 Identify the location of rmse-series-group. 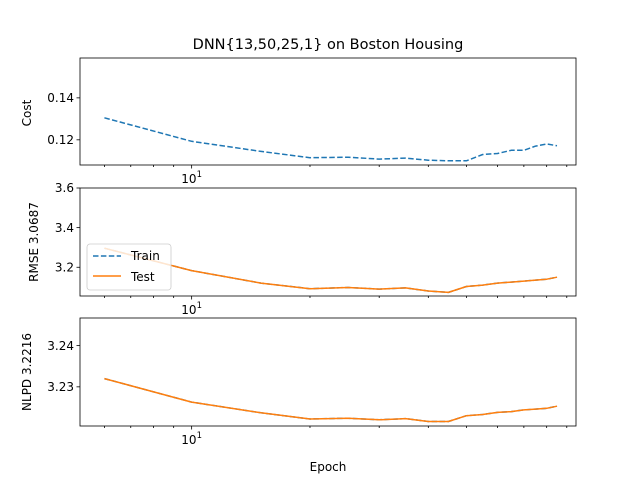
(331, 270).